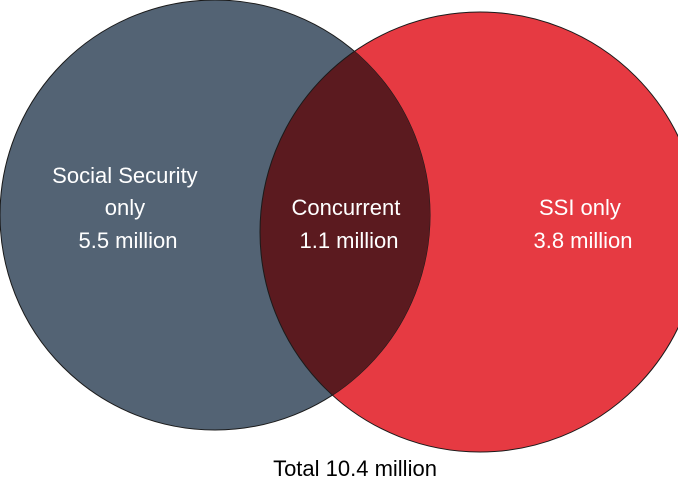 Image resolution: width=678 pixels, height=485 pixels. I want to click on social-security-label: Social Security only 5.5 million, so click(128, 208).